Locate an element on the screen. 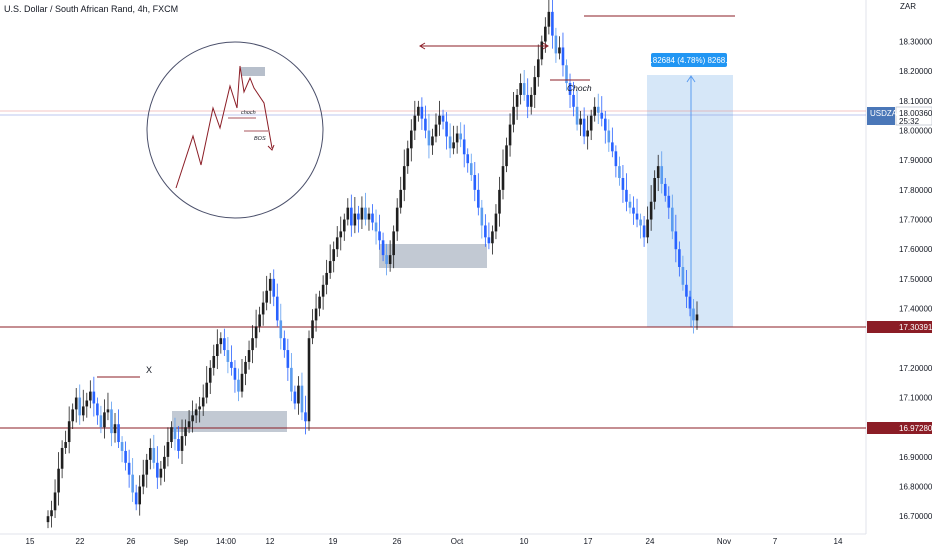  price-tick-label: 17.70000 is located at coordinates (915, 220).